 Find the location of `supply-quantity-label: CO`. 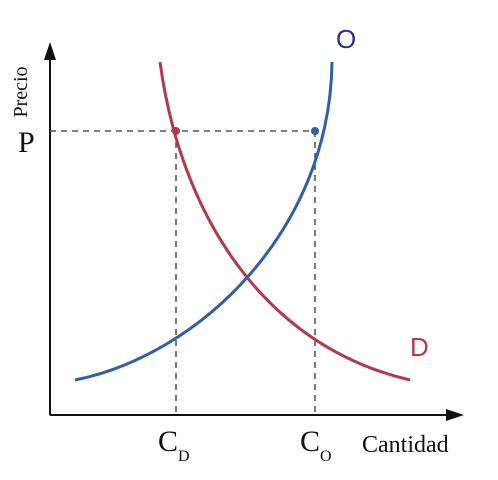

supply-quantity-label: CO is located at coordinates (316, 445).